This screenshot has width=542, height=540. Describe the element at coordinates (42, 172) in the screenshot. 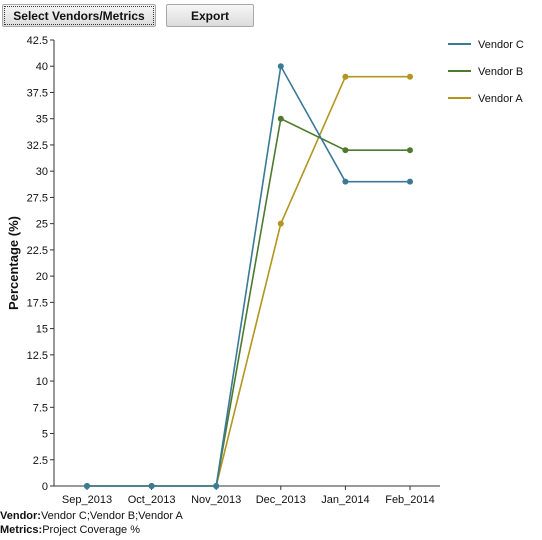

I see `y-tick-label: 30` at that location.